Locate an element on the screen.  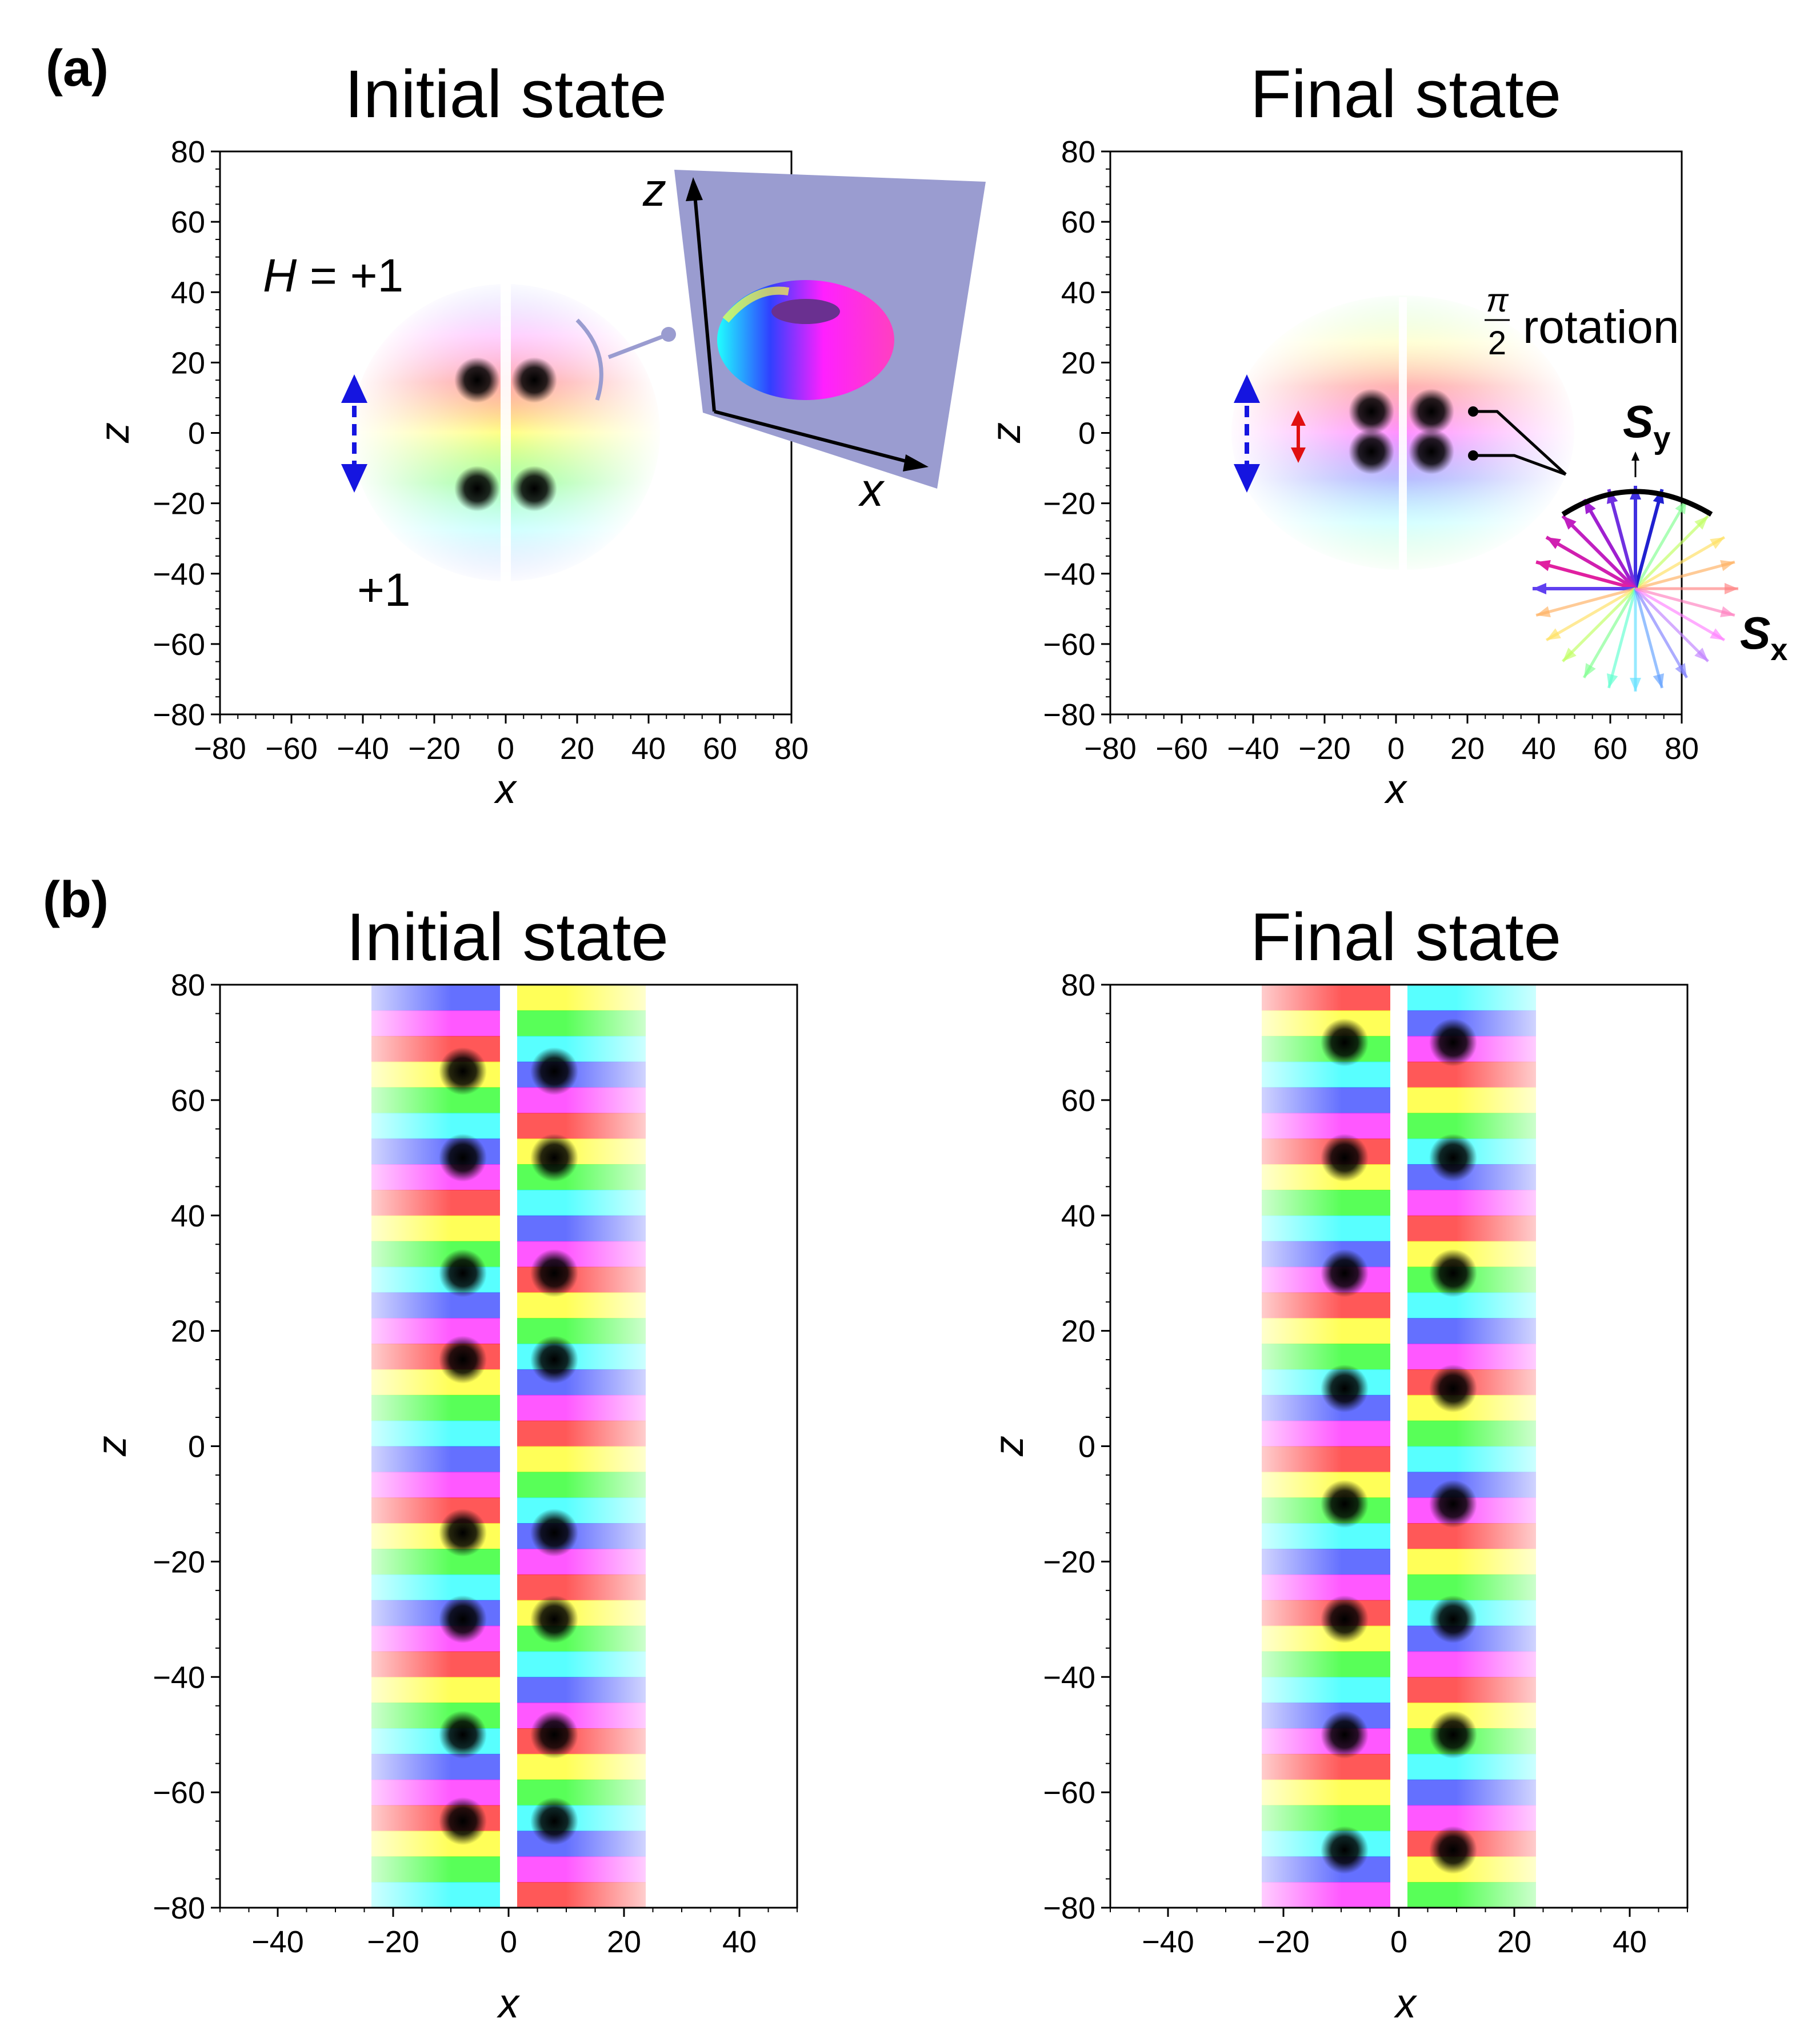
panel-a-final-plot is located at coordinates (1403, 433).